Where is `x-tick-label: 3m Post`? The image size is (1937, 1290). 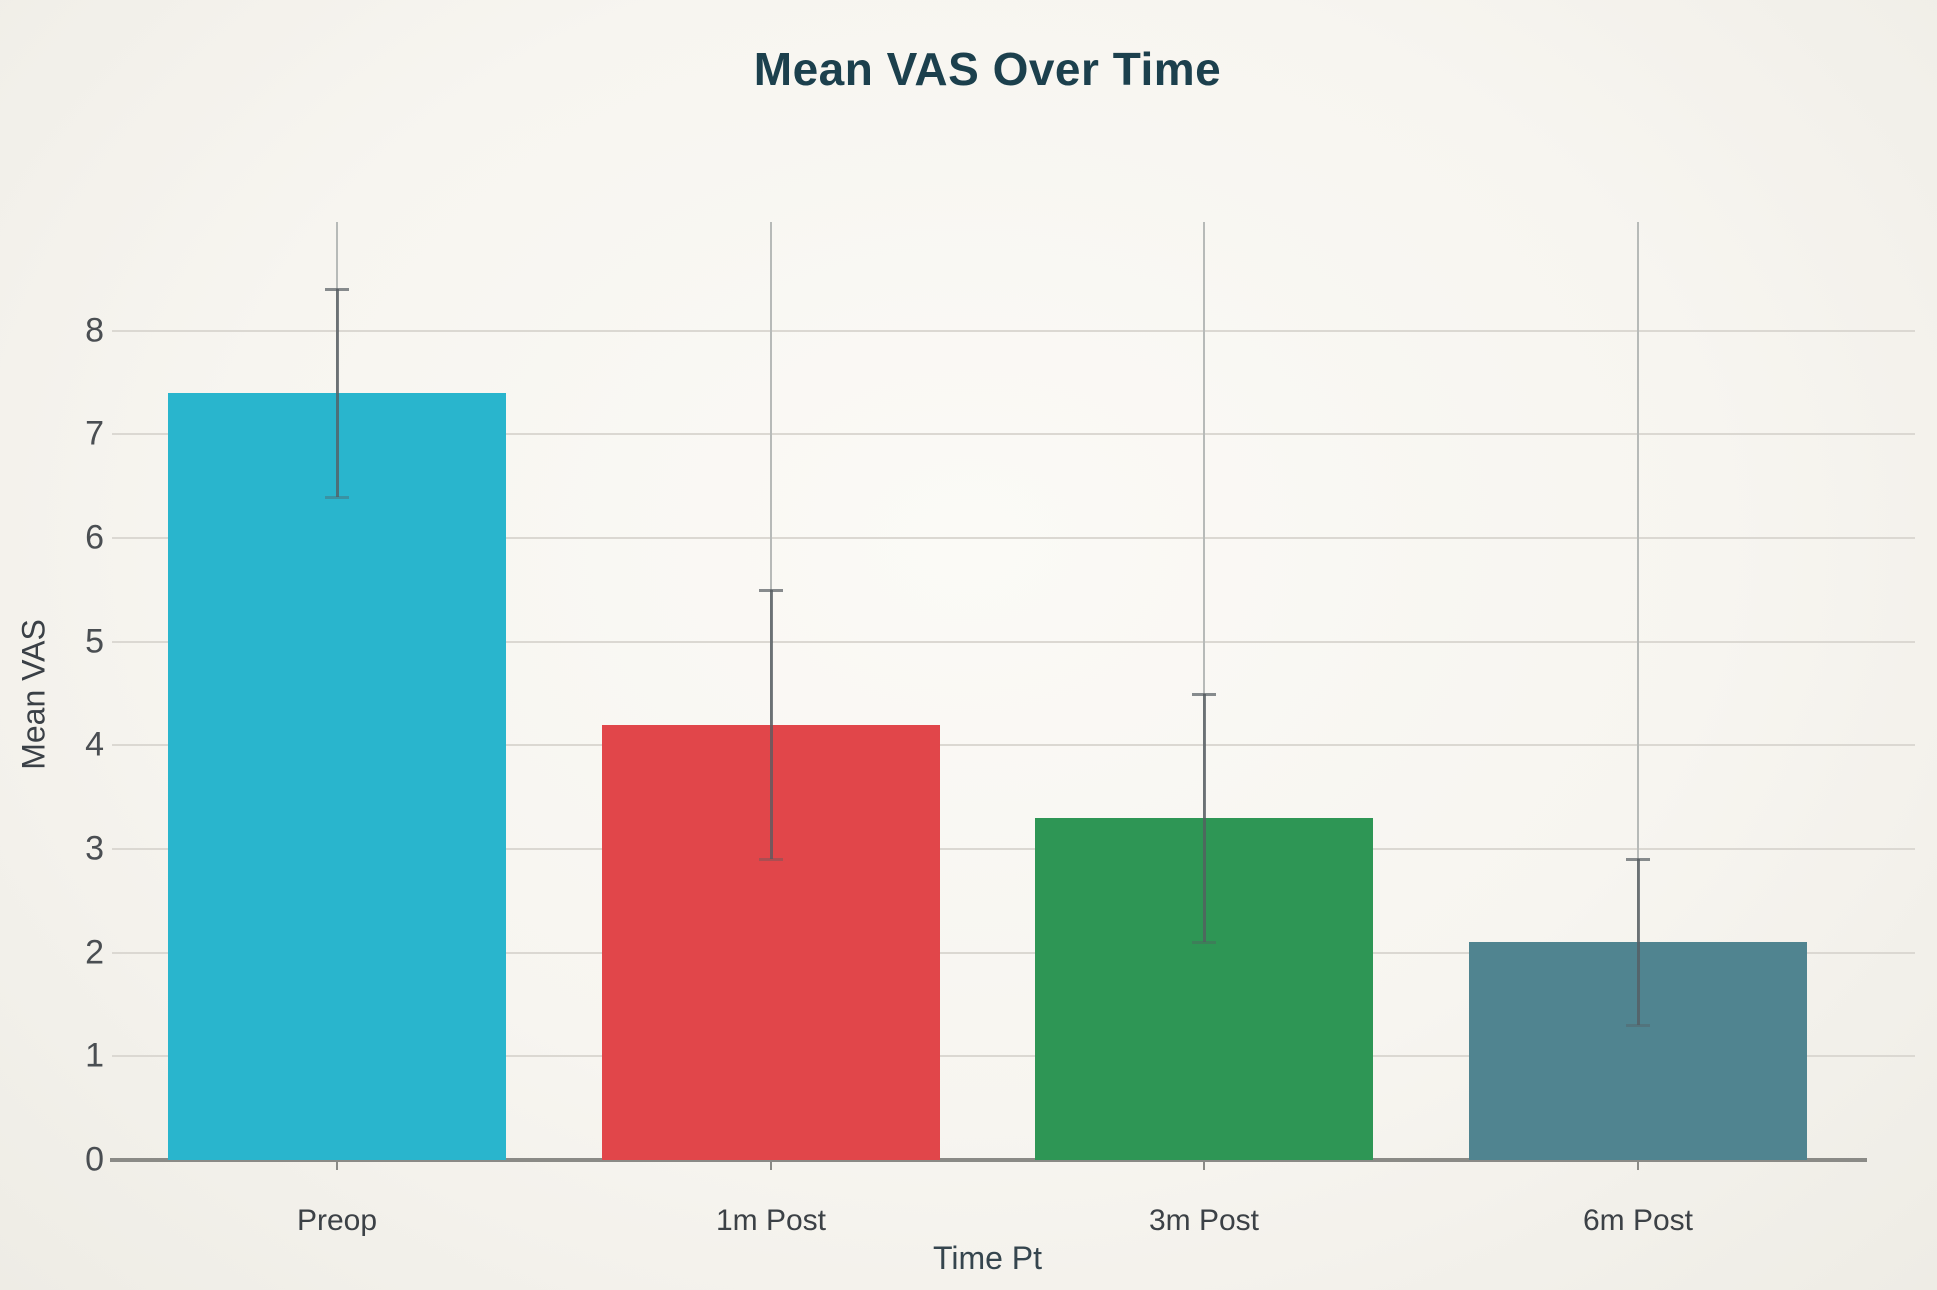
x-tick-label: 3m Post is located at coordinates (1204, 1220).